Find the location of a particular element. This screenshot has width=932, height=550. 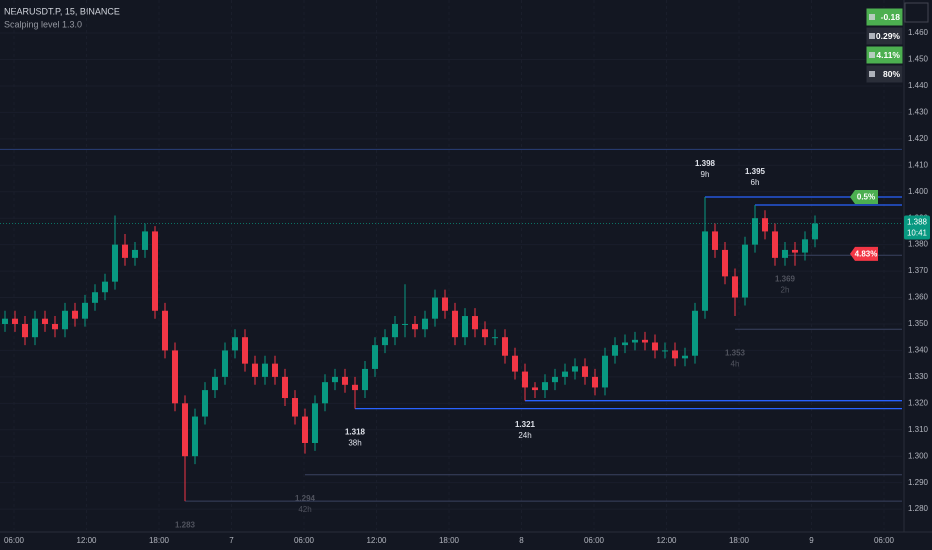

y-tick-label: 1.370 is located at coordinates (918, 270).